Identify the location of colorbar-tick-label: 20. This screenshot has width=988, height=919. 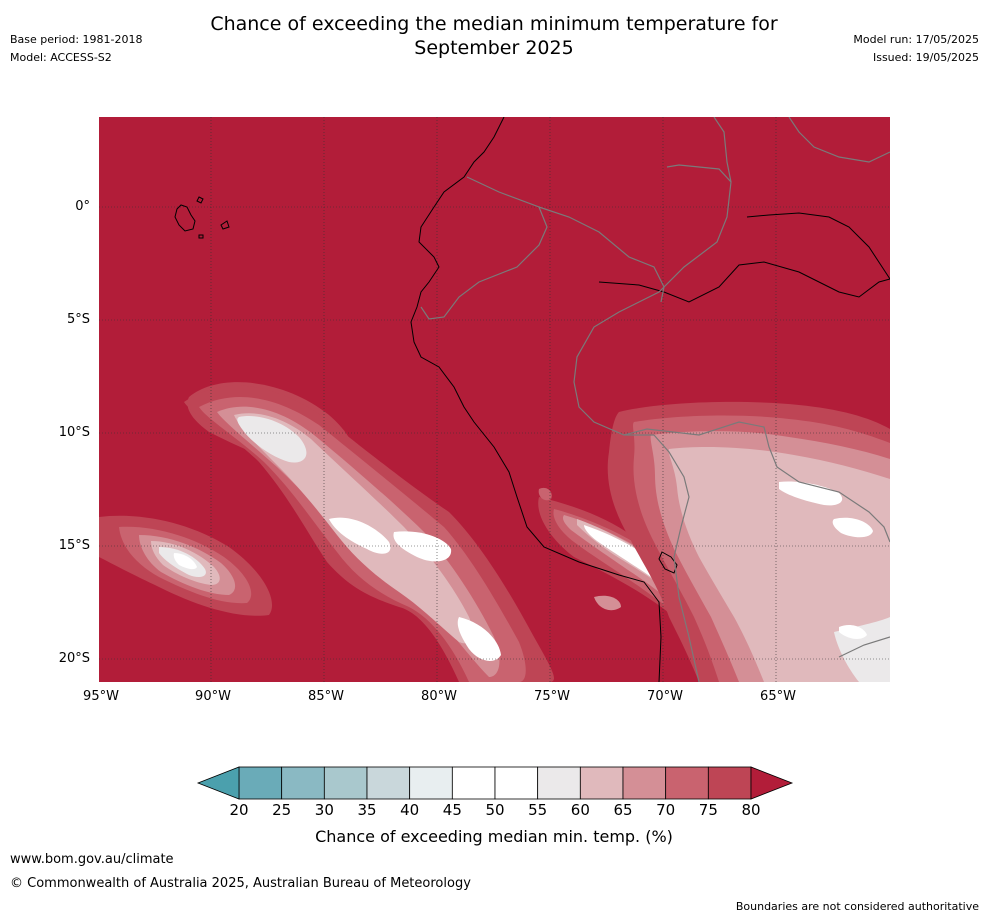
(239, 810).